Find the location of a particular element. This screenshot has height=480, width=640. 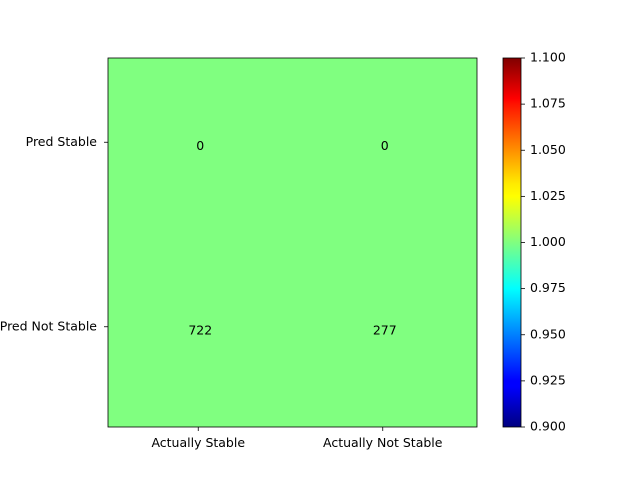

colorbar-tick-label: 0.975 is located at coordinates (548, 287).